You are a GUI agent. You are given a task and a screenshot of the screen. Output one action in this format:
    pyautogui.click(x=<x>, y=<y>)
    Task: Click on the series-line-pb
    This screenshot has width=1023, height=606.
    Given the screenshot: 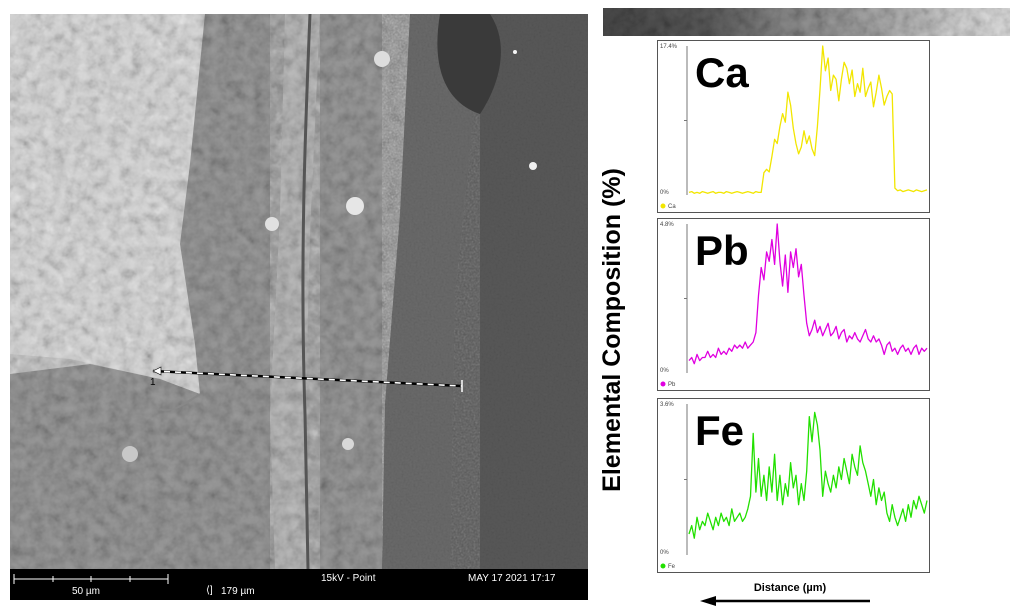 What is the action you would take?
    pyautogui.click(x=808, y=294)
    